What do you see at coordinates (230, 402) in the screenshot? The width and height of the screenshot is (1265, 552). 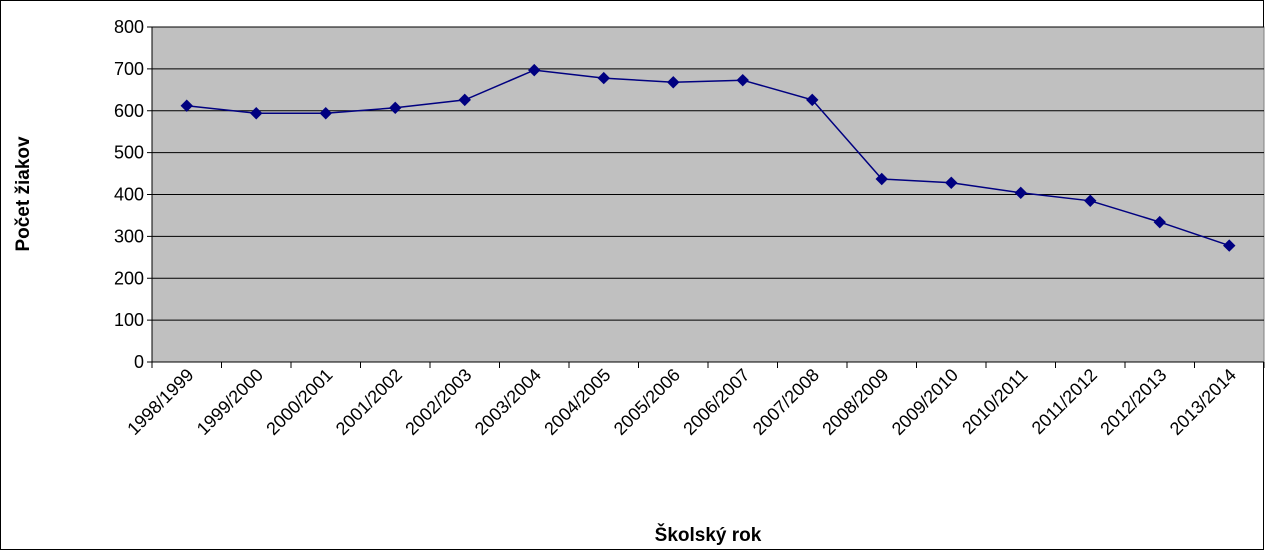 I see `x-tick-label: 1999/2000` at bounding box center [230, 402].